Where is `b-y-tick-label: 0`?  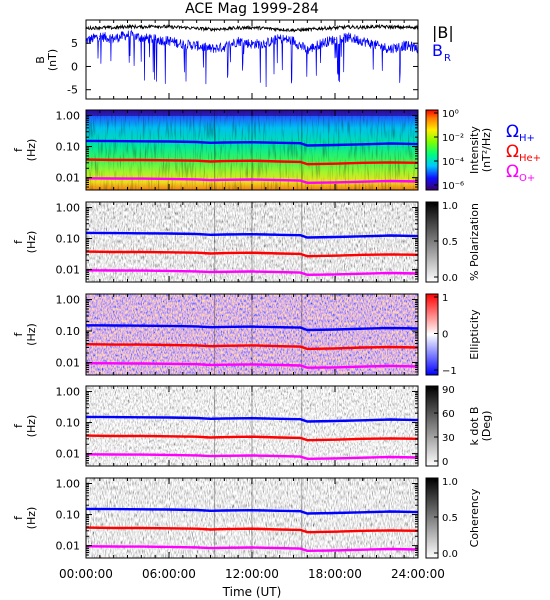 b-y-tick-label: 0 is located at coordinates (74, 66).